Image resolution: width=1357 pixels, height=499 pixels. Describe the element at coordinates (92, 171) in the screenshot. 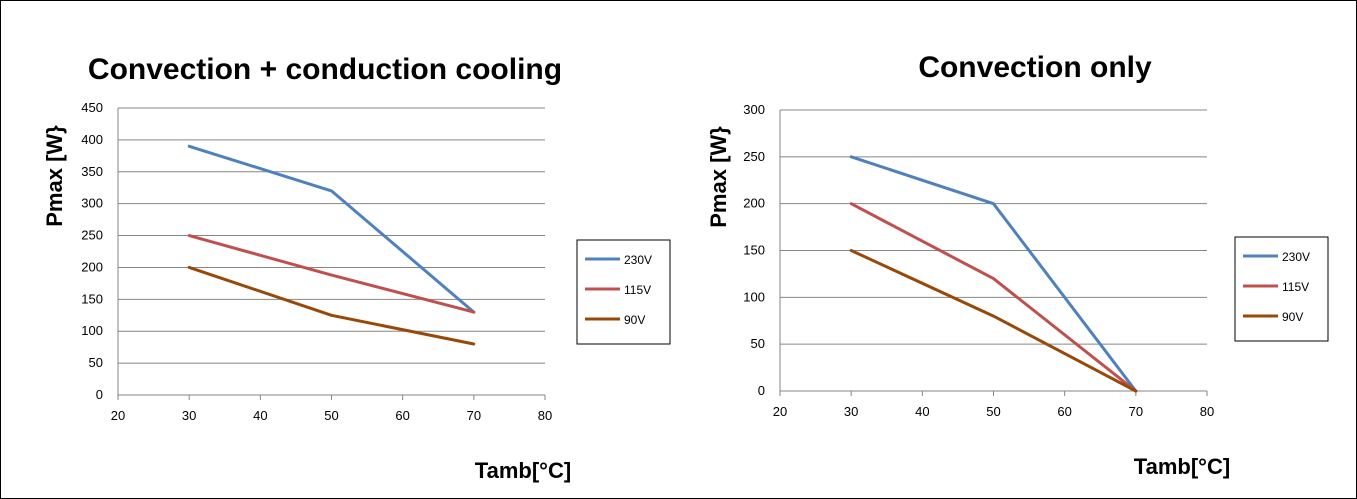

I see `y-tick-label: 350` at that location.